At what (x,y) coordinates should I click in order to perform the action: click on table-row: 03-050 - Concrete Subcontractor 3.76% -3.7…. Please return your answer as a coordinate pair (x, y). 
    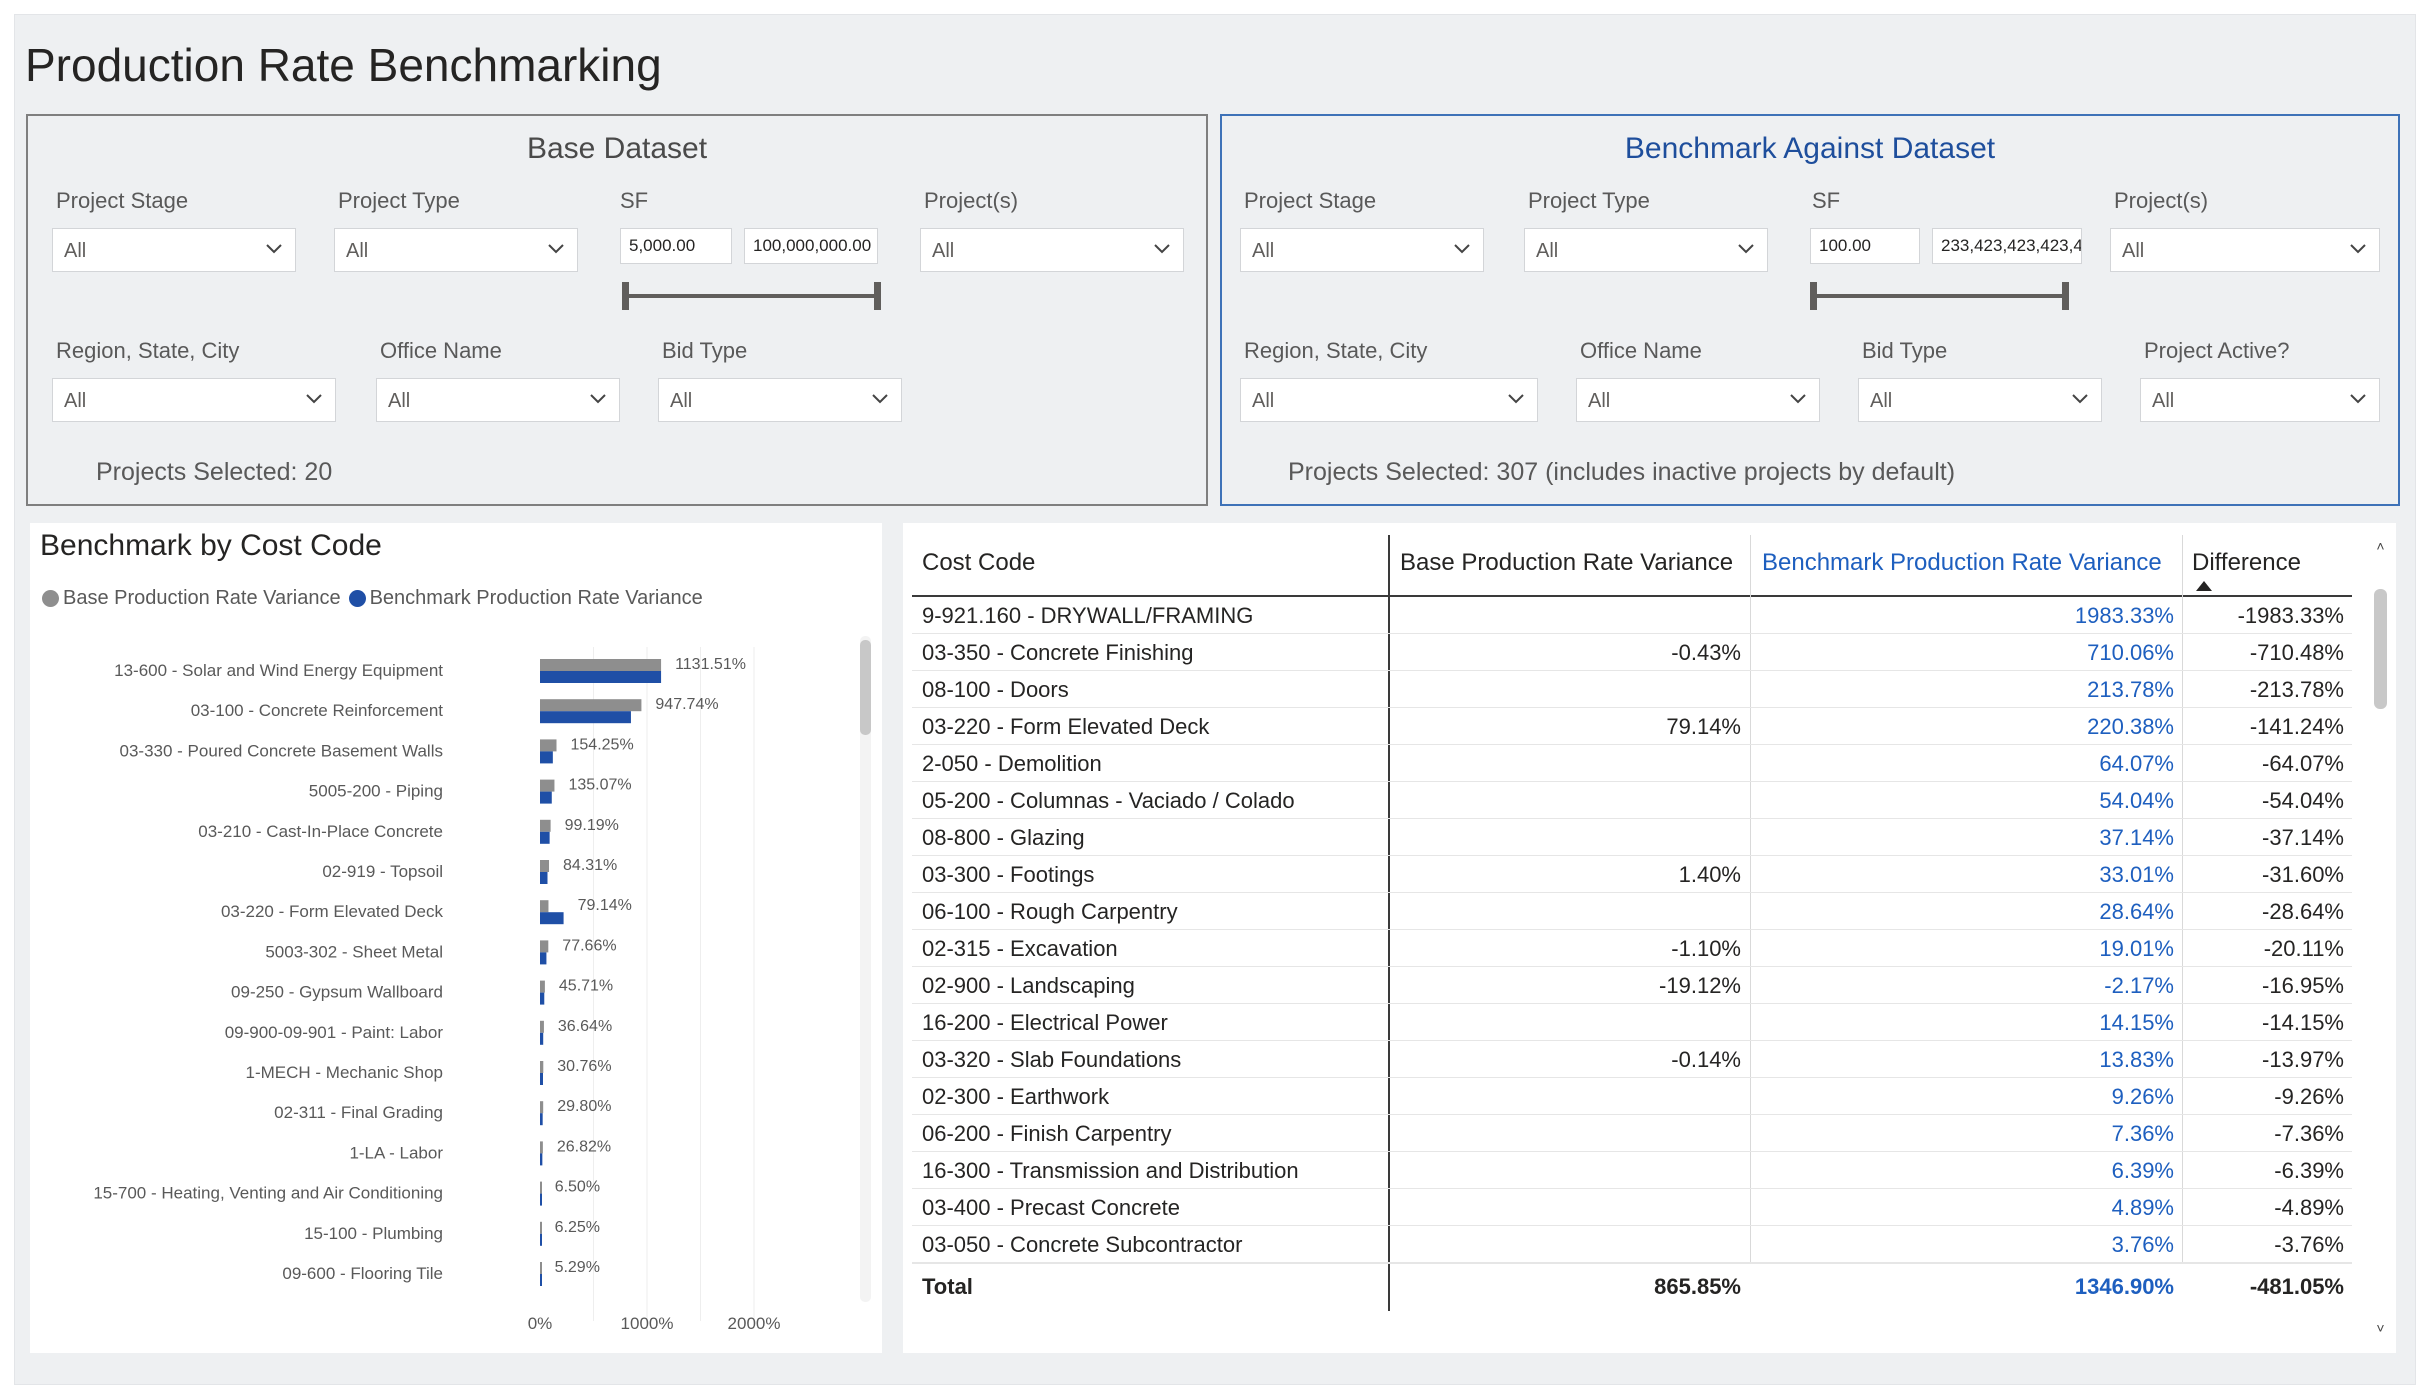
    Looking at the image, I should click on (1632, 1244).